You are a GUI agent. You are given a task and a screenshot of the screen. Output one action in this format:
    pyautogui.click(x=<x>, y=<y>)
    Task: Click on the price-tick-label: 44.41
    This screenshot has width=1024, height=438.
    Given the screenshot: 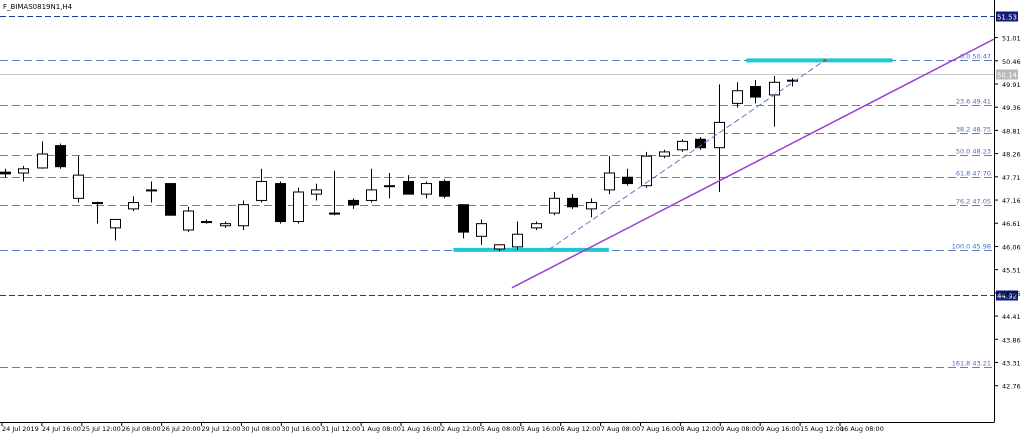 What is the action you would take?
    pyautogui.click(x=1011, y=317)
    